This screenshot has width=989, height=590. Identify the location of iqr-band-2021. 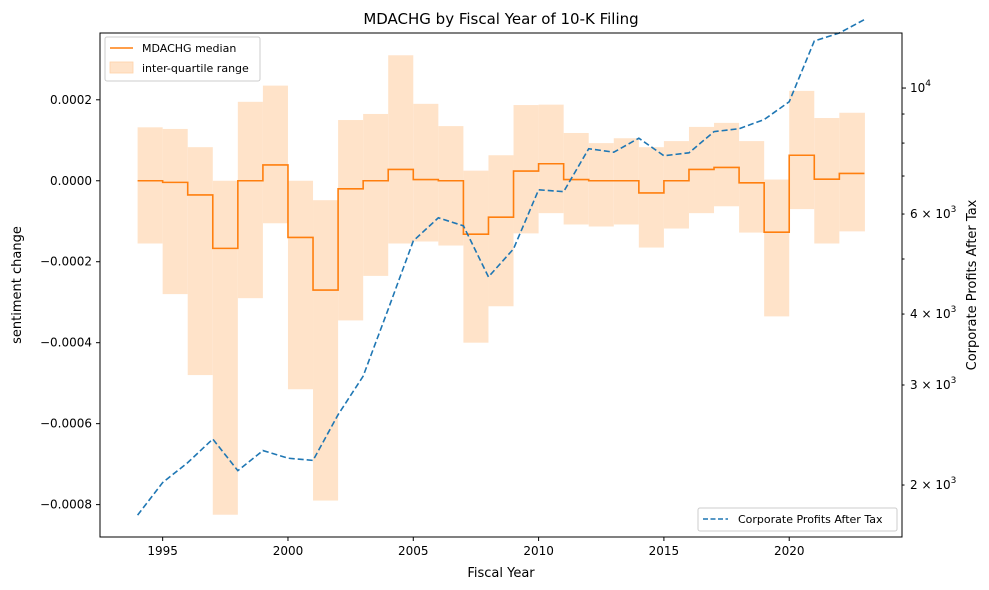
(827, 181).